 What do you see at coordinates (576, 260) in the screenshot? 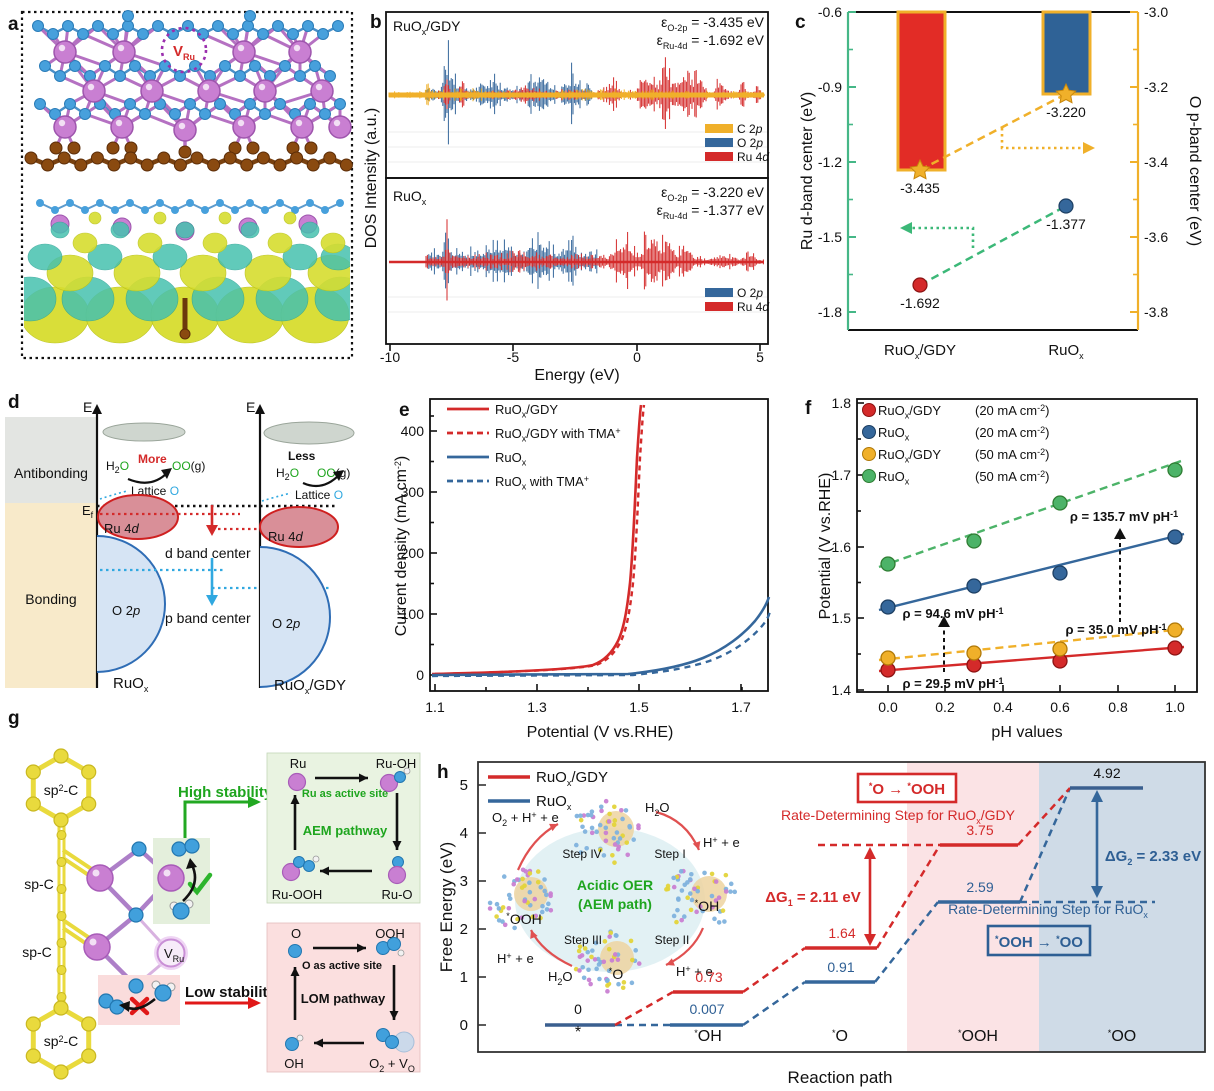
I see `dos-spectrum-ruox` at bounding box center [576, 260].